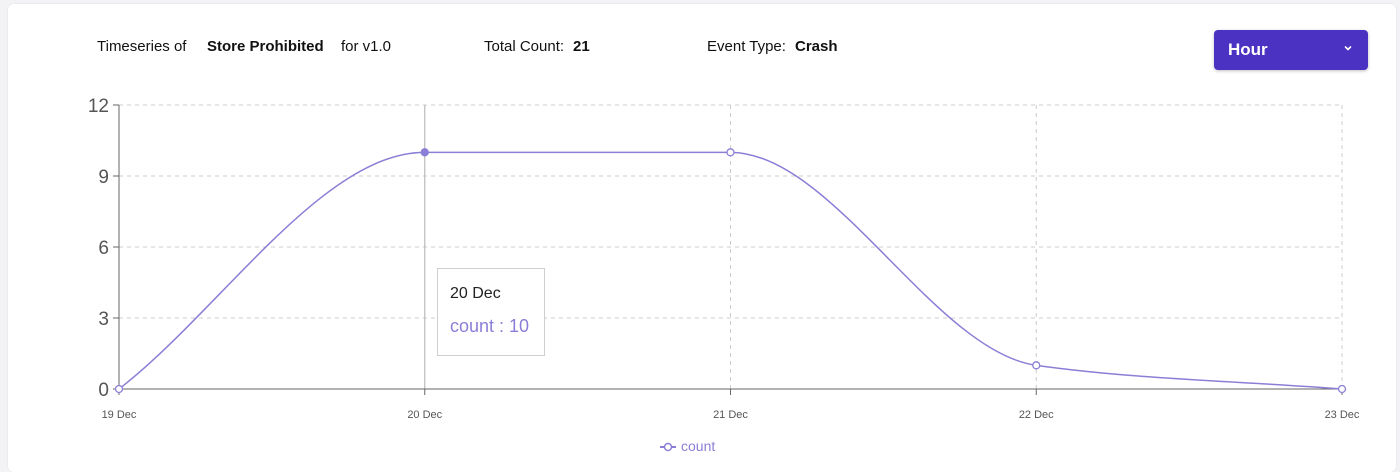 The width and height of the screenshot is (1400, 472). Describe the element at coordinates (103, 177) in the screenshot. I see `y-tick-label: 9` at that location.